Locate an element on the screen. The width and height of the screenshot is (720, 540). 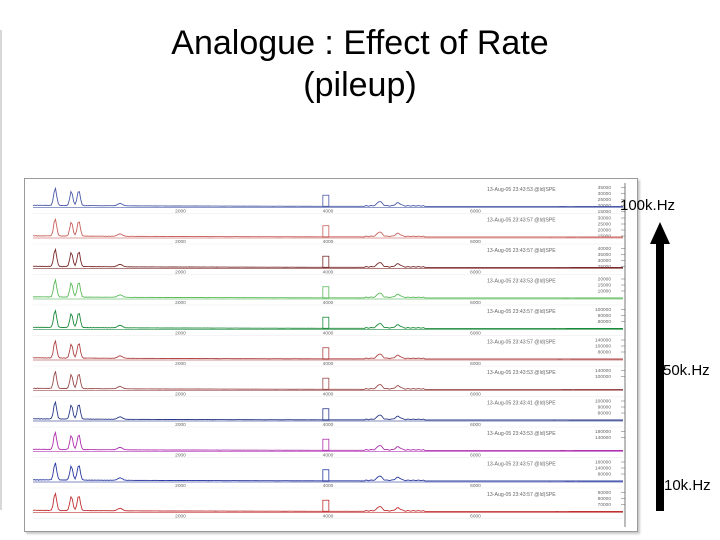
rate-arrow-head is located at coordinates (660, 233).